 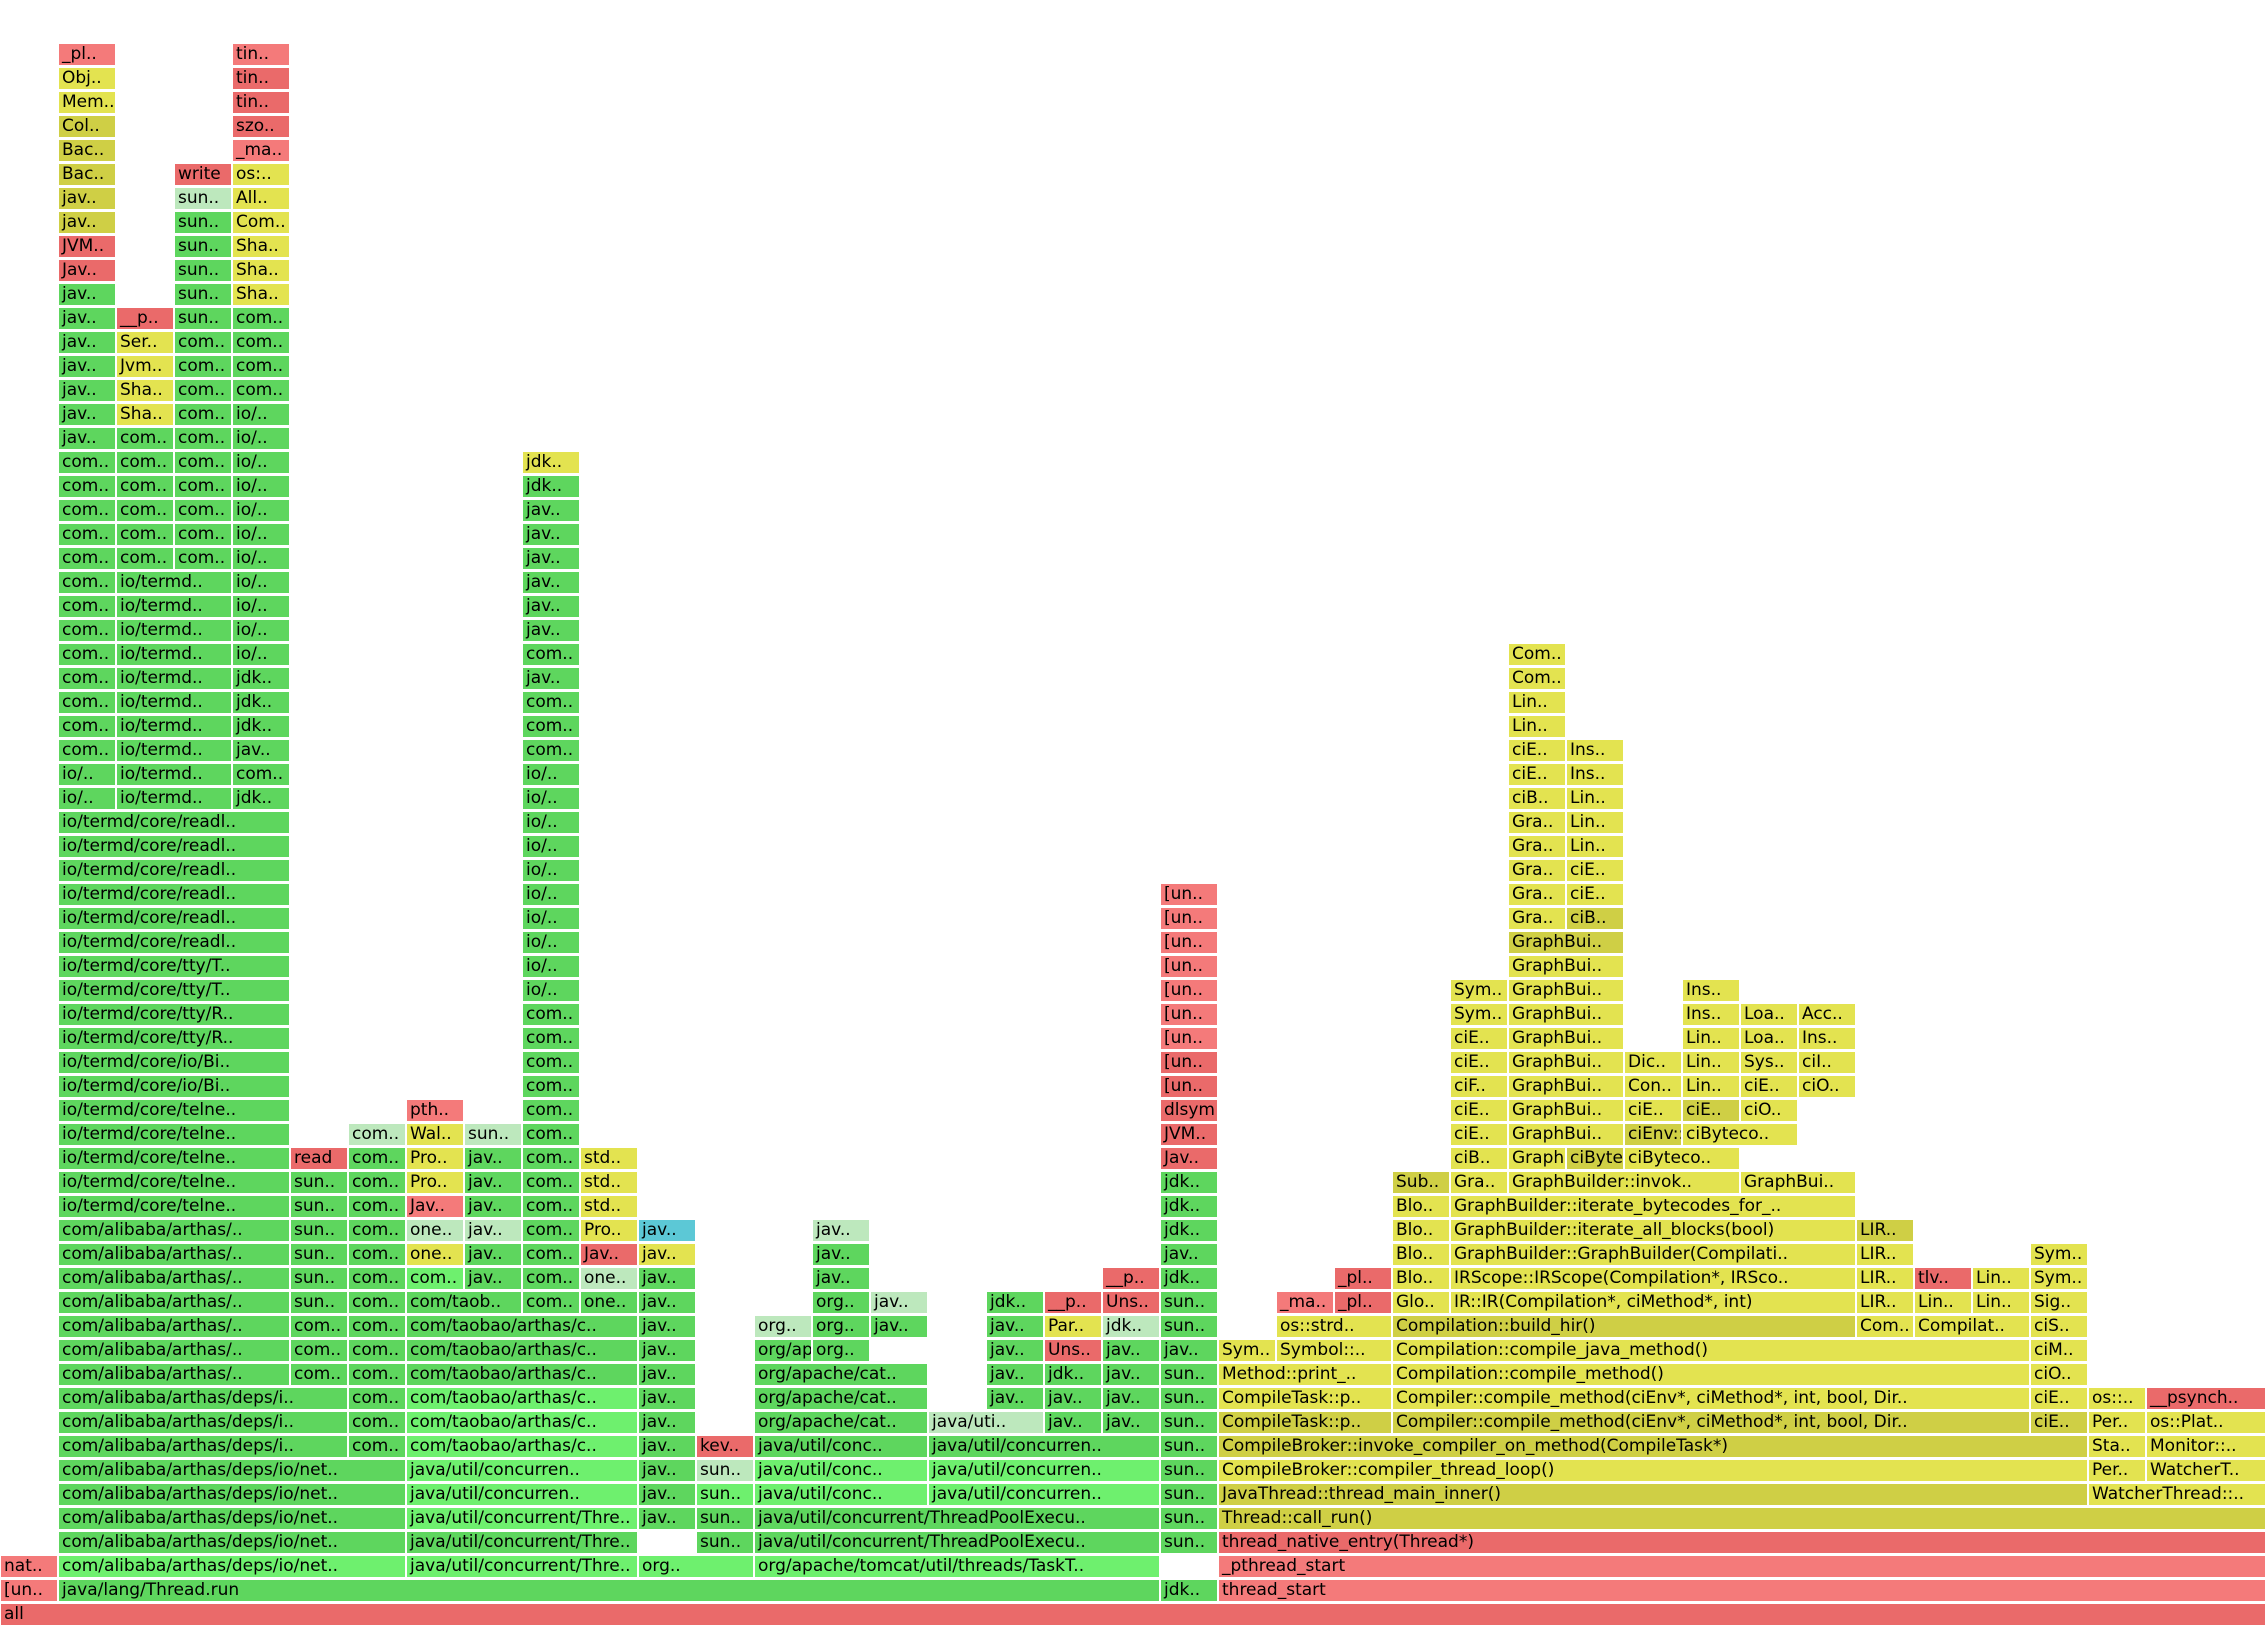 I want to click on stack-frame: ciE.., so click(x=1479, y=1038).